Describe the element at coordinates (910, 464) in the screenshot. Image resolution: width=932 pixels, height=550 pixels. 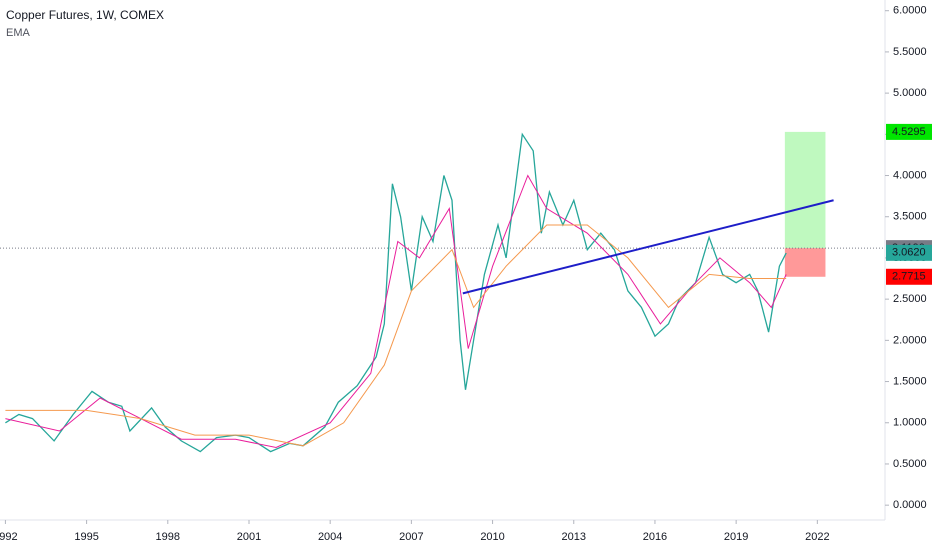
I see `y-tick-label: 0.5000` at that location.